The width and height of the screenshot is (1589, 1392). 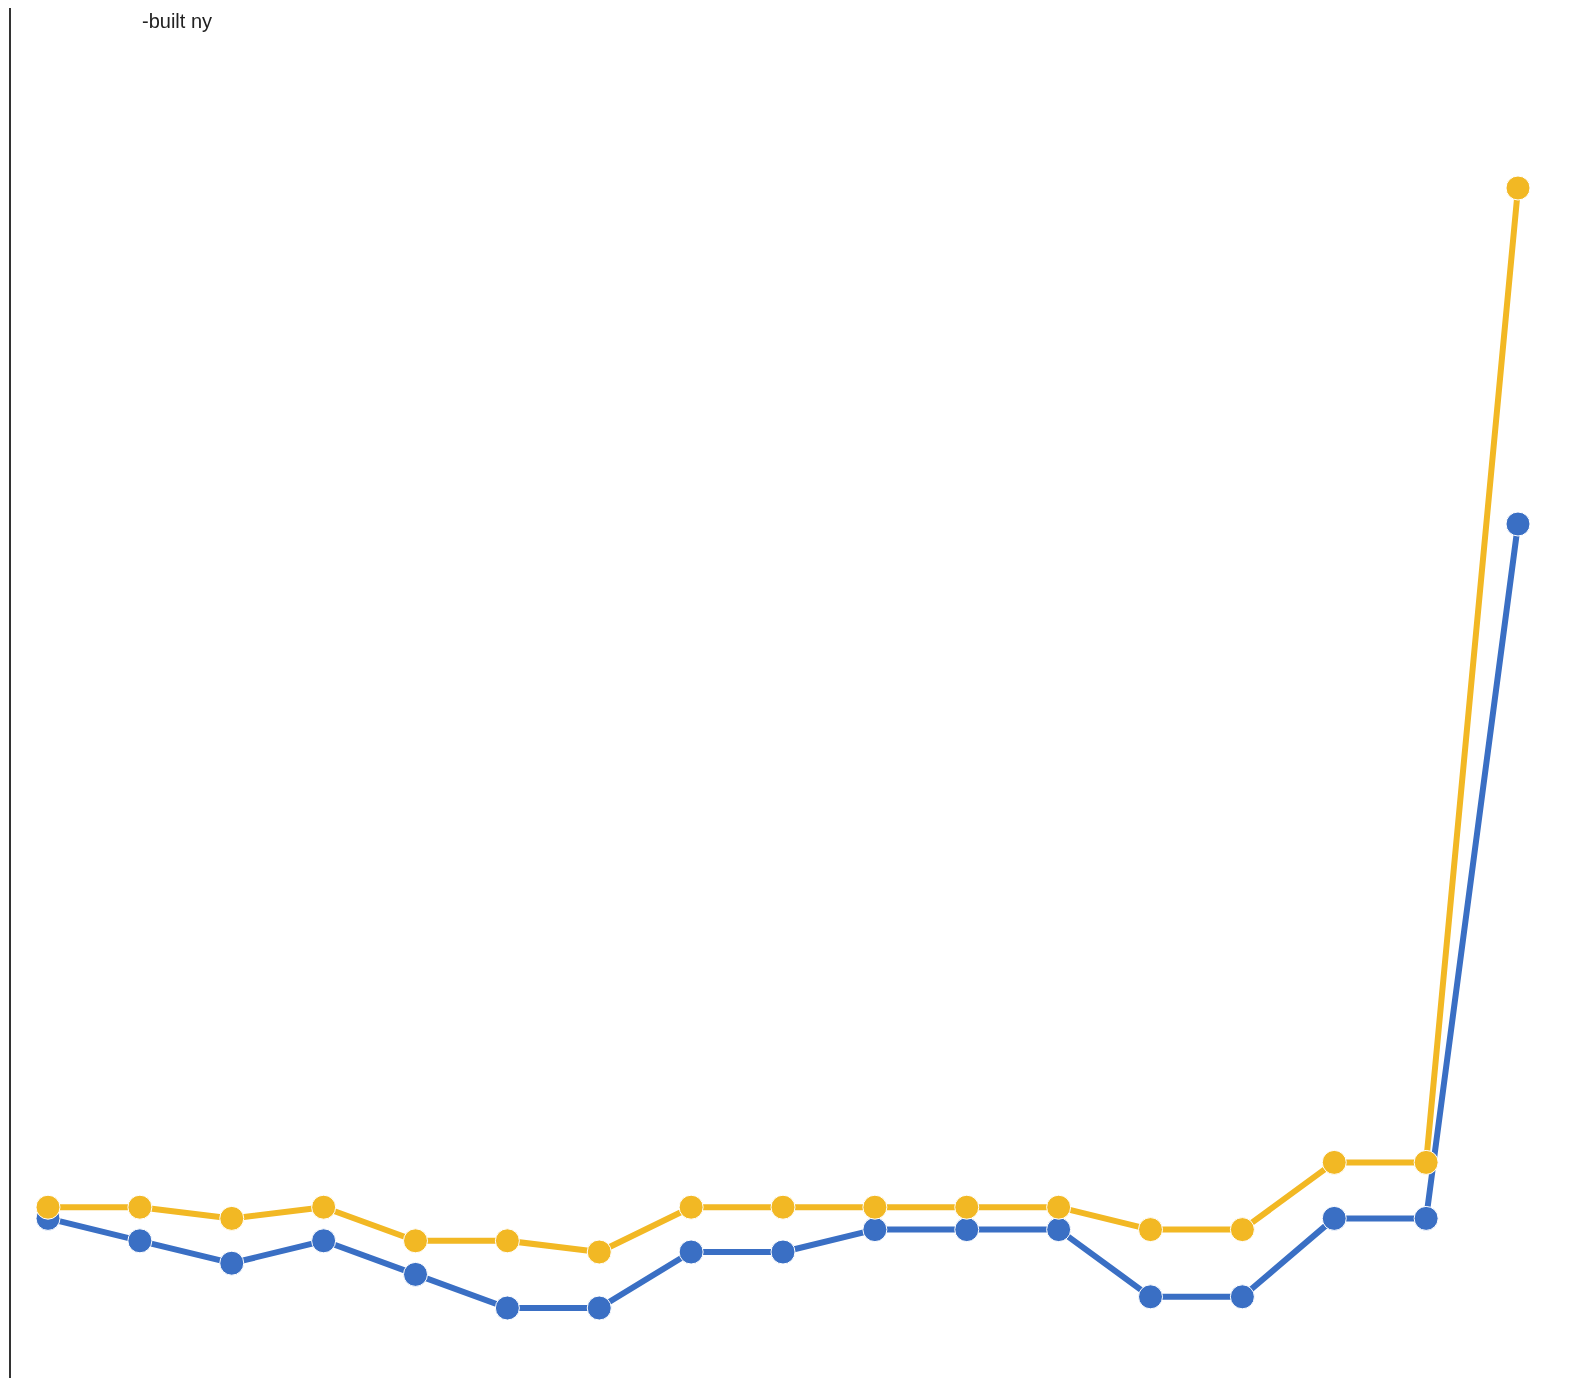 What do you see at coordinates (177, 21) in the screenshot?
I see `text: -built ny` at bounding box center [177, 21].